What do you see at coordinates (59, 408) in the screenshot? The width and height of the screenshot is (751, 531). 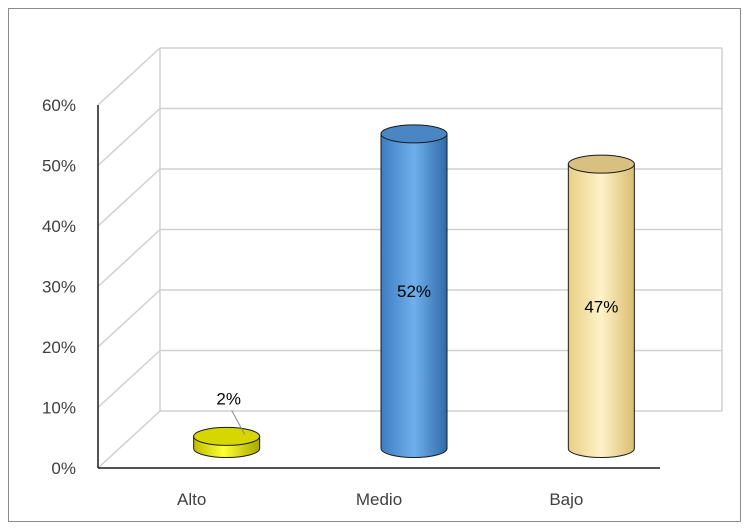 I see `y-tick-label: 10%` at bounding box center [59, 408].